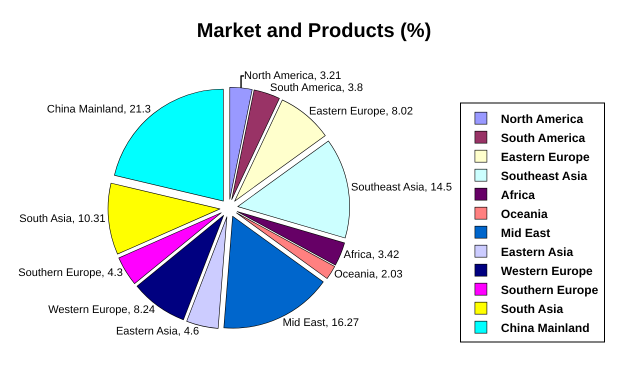 This screenshot has height=380, width=628. Describe the element at coordinates (542, 119) in the screenshot. I see `legend-label: North America` at that location.